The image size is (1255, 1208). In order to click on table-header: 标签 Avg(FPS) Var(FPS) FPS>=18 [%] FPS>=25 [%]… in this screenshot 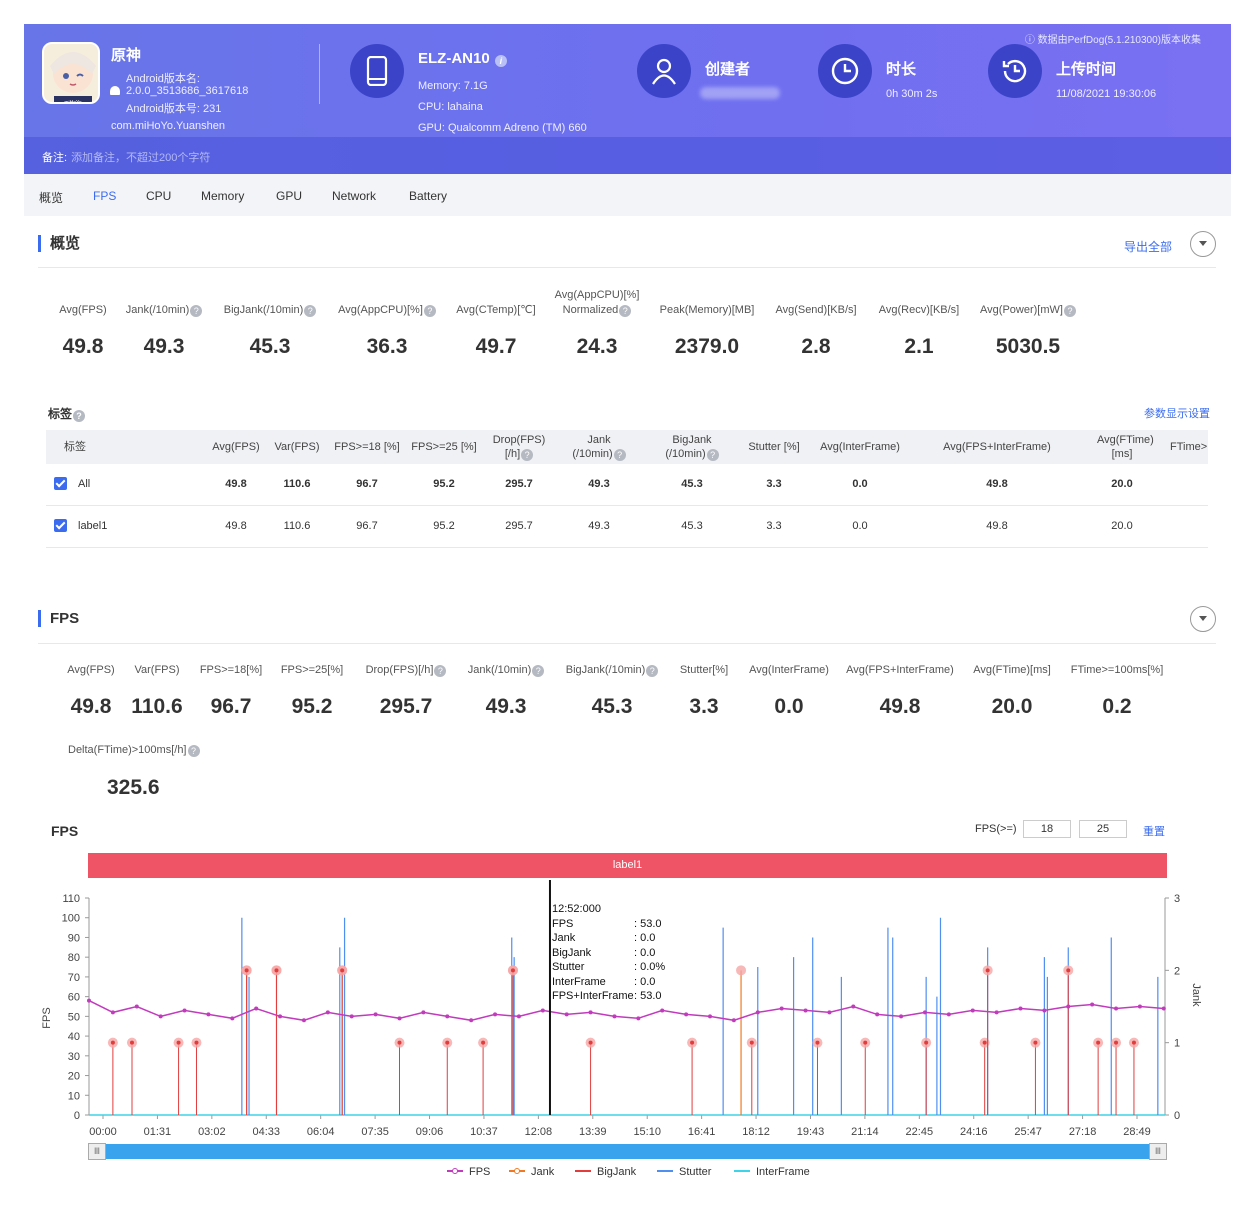, I will do `click(627, 447)`.